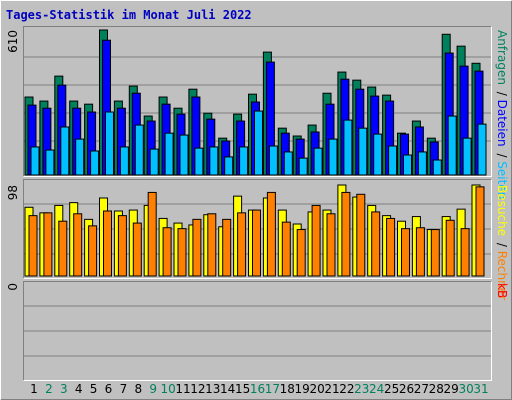 This screenshot has height=400, width=512. I want to click on x-tick-label: 27, so click(421, 389).